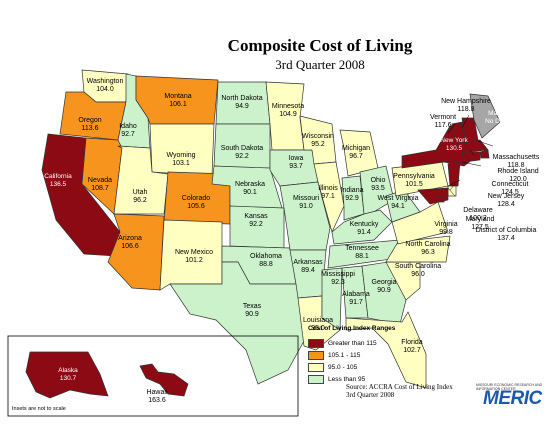 Image resolution: width=550 pixels, height=425 pixels. I want to click on state-montana, so click(177, 100).